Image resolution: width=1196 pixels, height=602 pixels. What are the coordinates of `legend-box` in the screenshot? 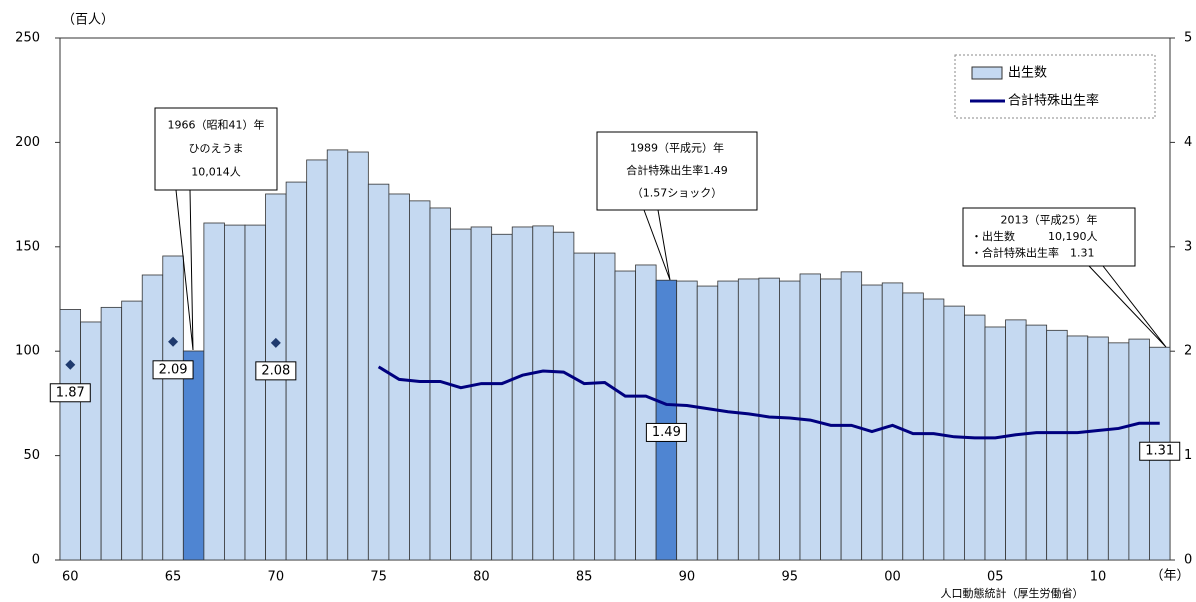 It's located at (1055, 86).